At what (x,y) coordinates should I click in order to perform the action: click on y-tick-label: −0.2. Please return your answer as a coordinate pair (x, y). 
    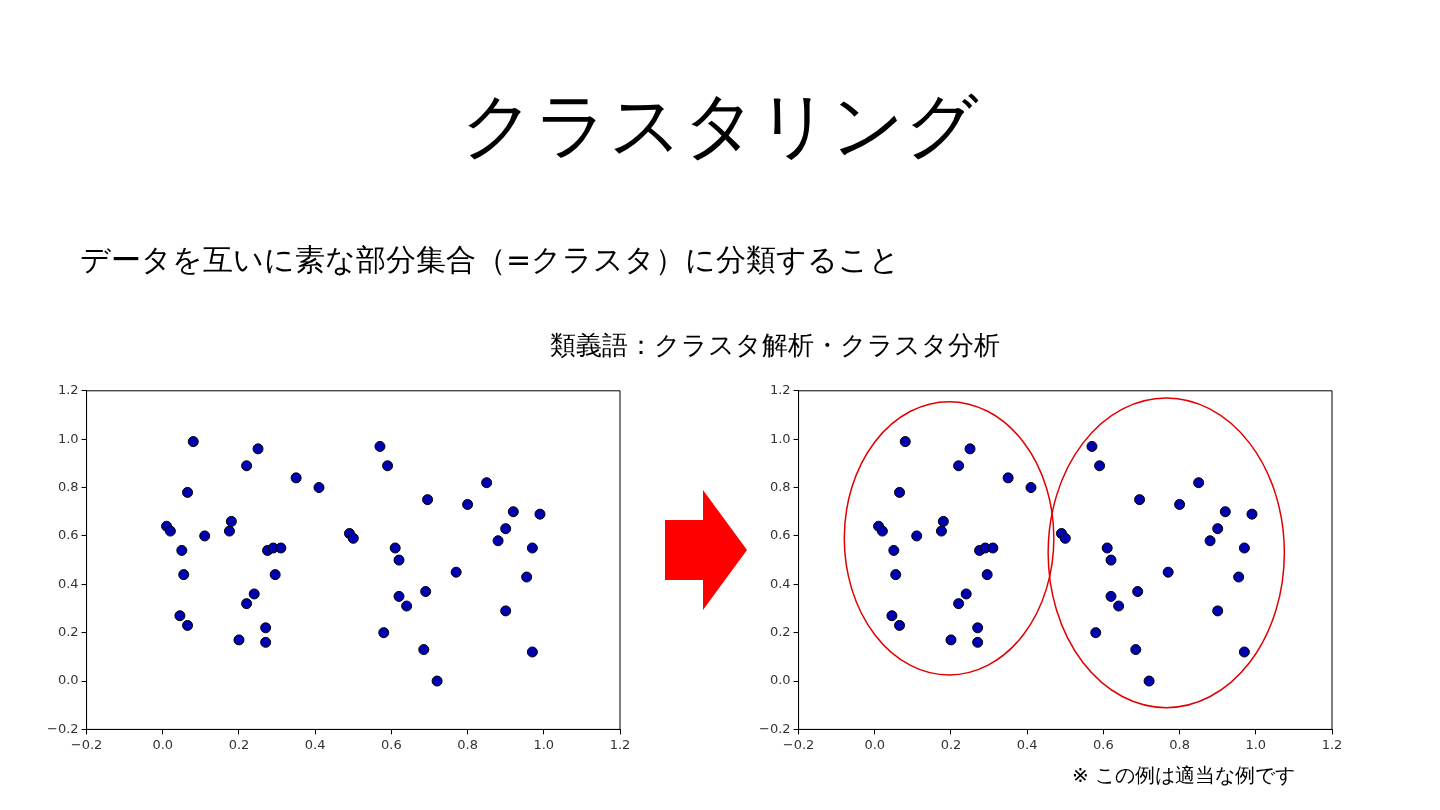
    Looking at the image, I should click on (62, 728).